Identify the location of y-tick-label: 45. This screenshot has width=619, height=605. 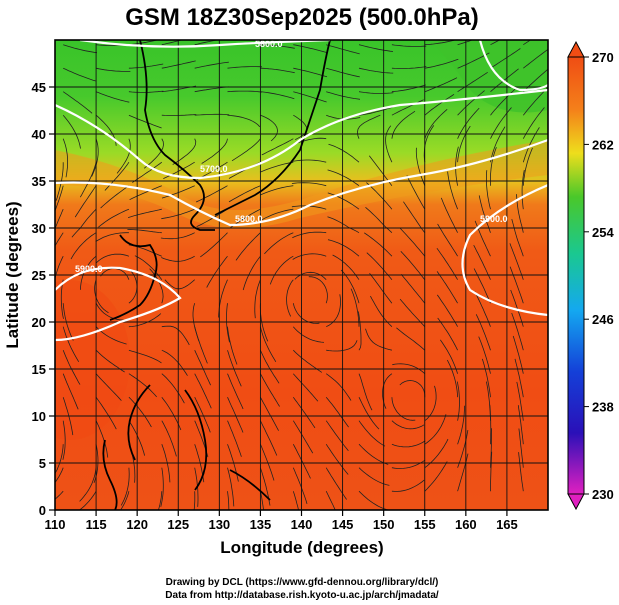
(39, 87).